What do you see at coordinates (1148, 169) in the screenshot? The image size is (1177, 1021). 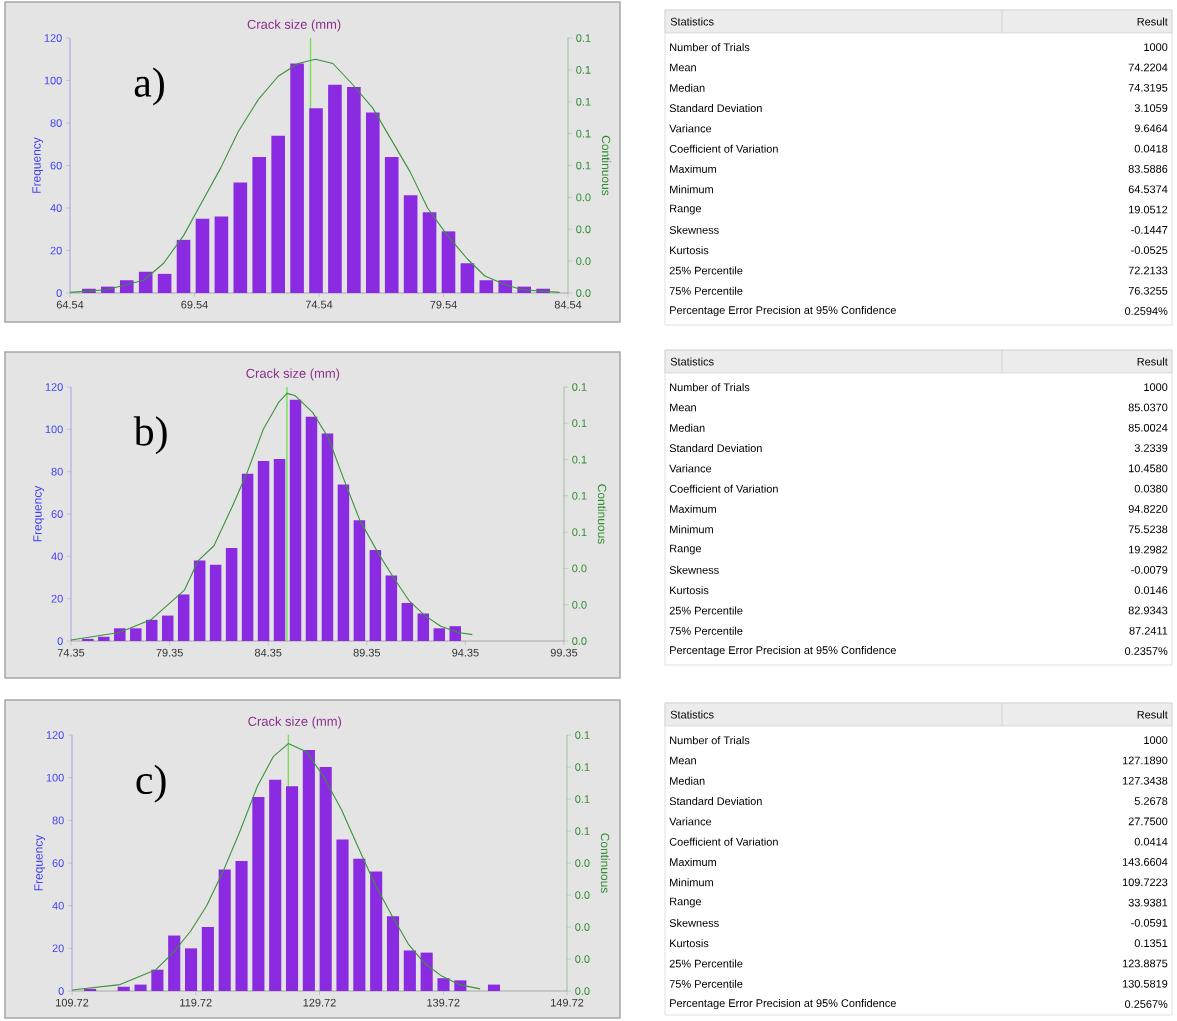 I see `text: 83.5886` at bounding box center [1148, 169].